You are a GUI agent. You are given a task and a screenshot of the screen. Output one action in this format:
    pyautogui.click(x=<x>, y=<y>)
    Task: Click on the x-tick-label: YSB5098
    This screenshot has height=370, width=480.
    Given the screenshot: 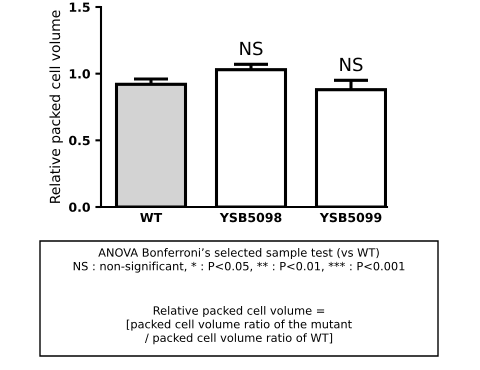 What is the action you would take?
    pyautogui.click(x=251, y=217)
    